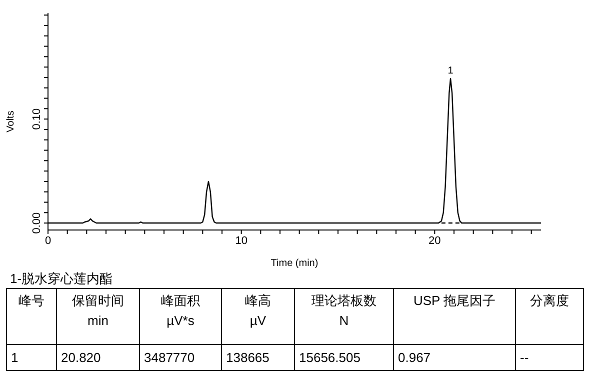  Describe the element at coordinates (37, 223) in the screenshot. I see `y-tick-label: 0.00` at that location.